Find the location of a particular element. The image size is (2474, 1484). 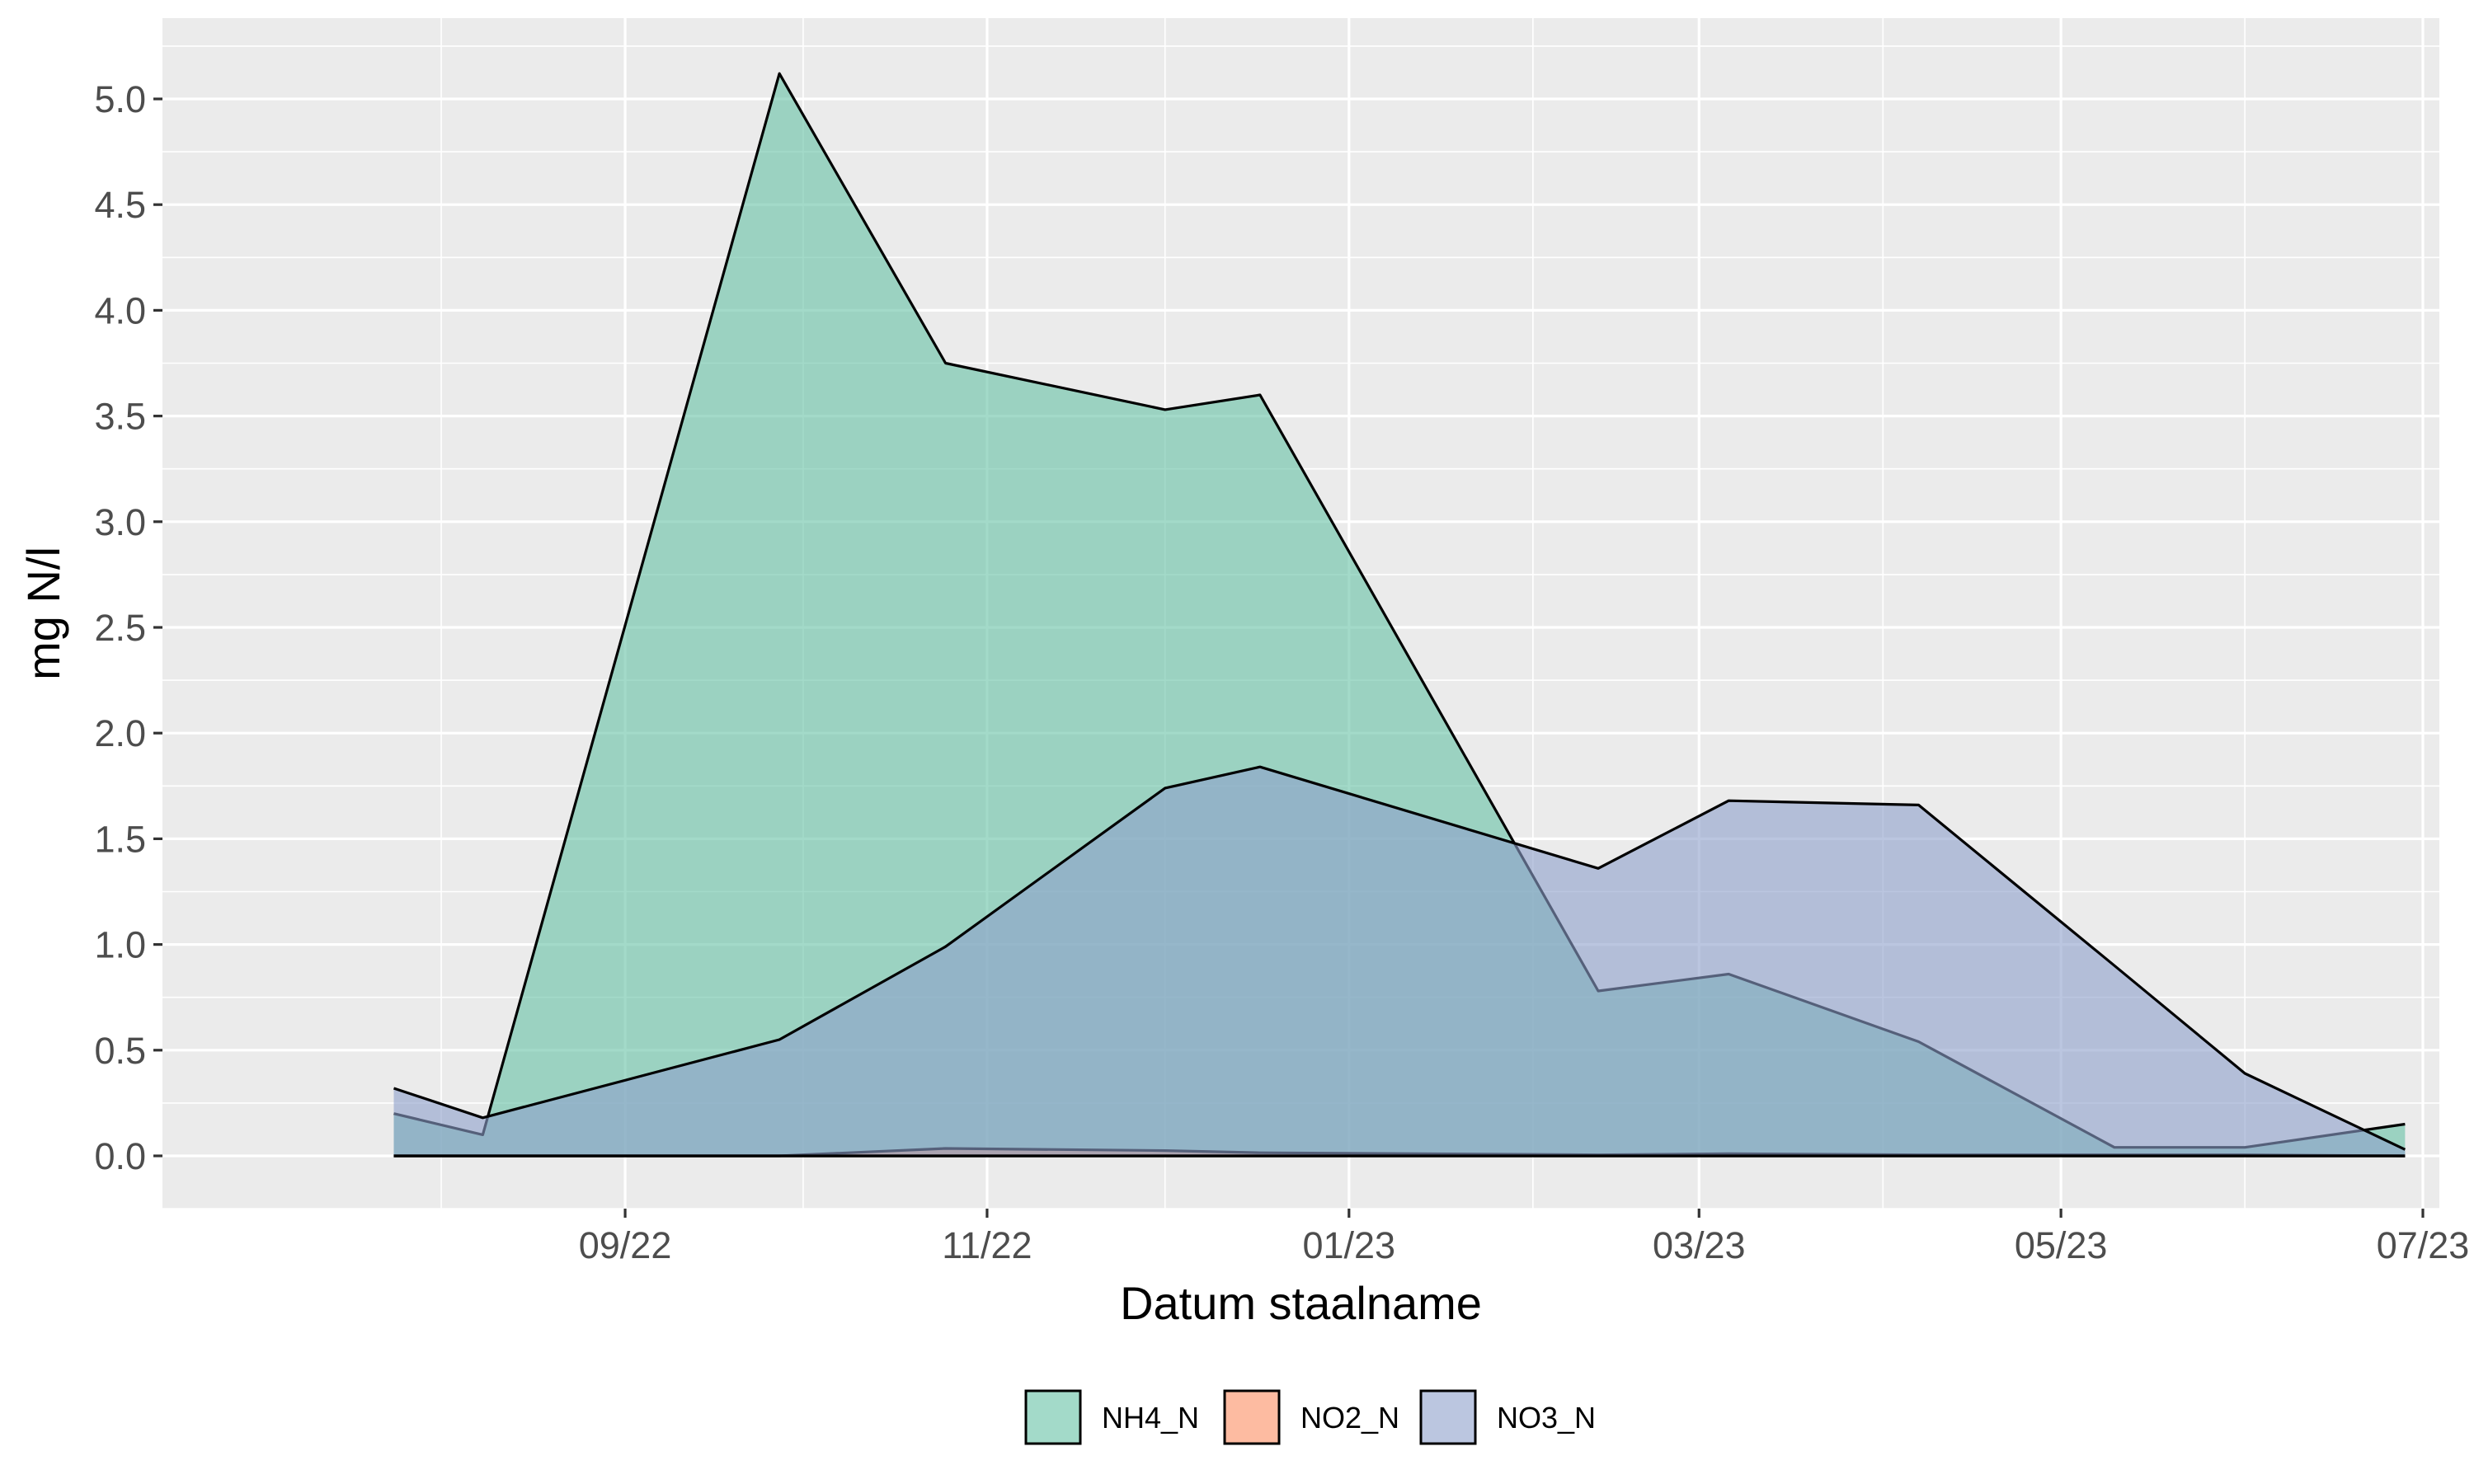

legend: NH4_N NO2_N NO3_N is located at coordinates (1310, 1417).